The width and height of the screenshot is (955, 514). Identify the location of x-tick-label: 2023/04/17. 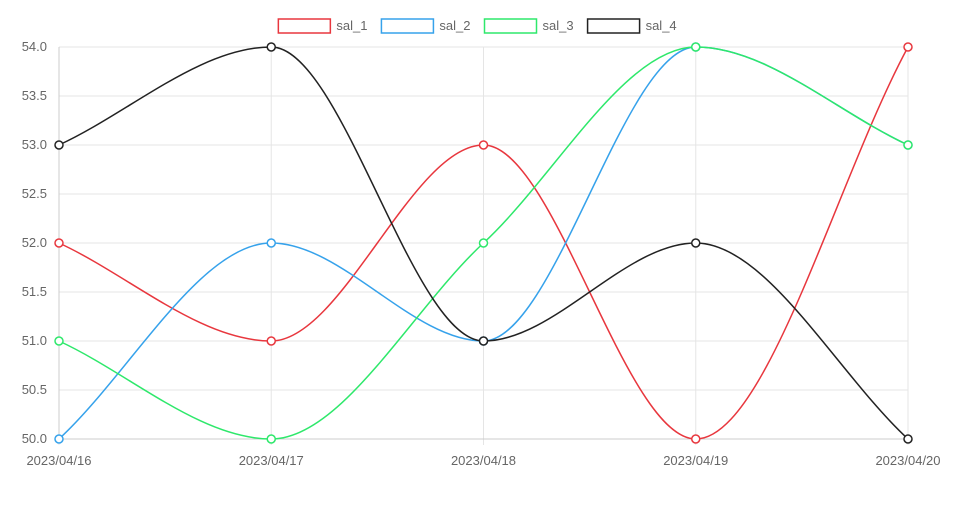
(271, 460).